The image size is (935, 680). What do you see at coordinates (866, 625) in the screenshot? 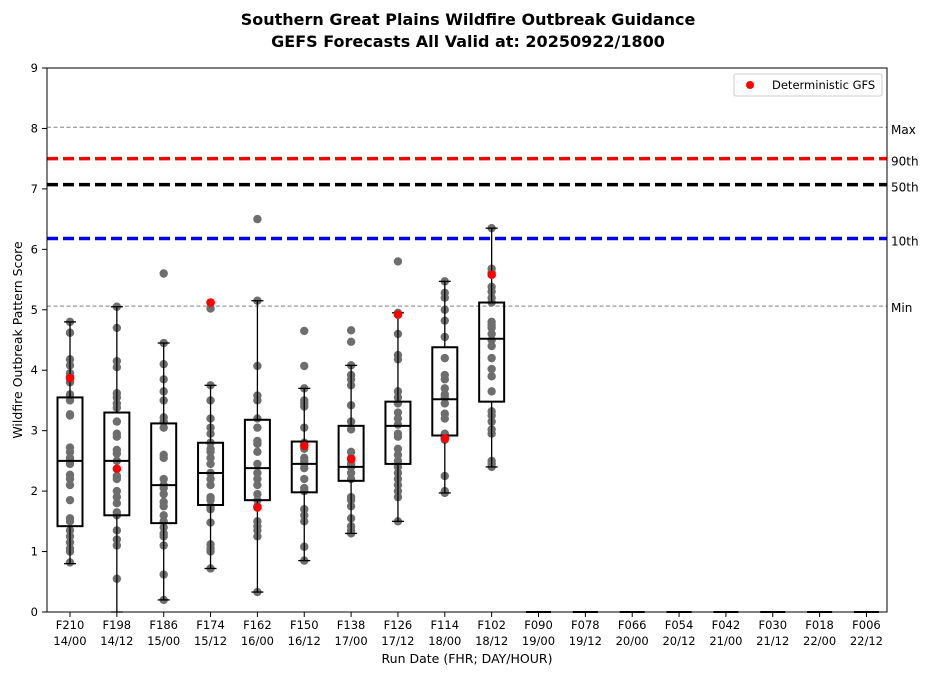
I see `x-tick-label-fhr-17: F006` at bounding box center [866, 625].